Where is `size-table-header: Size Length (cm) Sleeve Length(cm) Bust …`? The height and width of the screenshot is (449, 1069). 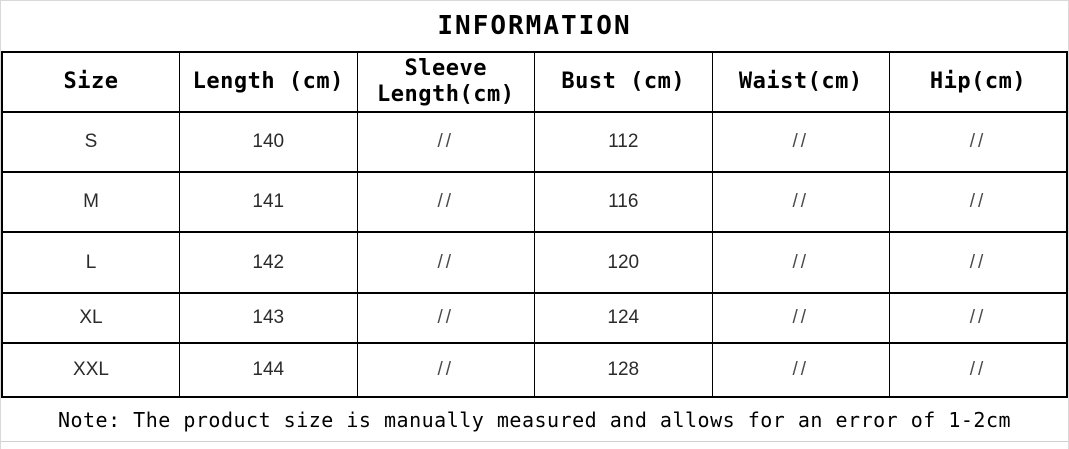
size-table-header: Size Length (cm) Sleeve Length(cm) Bust … is located at coordinates (534, 82).